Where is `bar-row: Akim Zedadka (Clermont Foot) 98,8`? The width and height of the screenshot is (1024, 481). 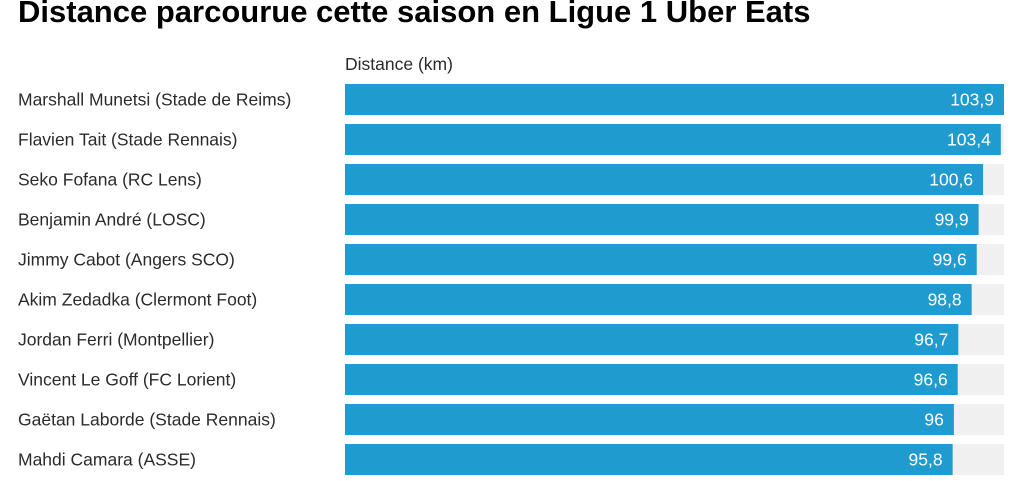
bar-row: Akim Zedadka (Clermont Foot) 98,8 is located at coordinates (511, 299).